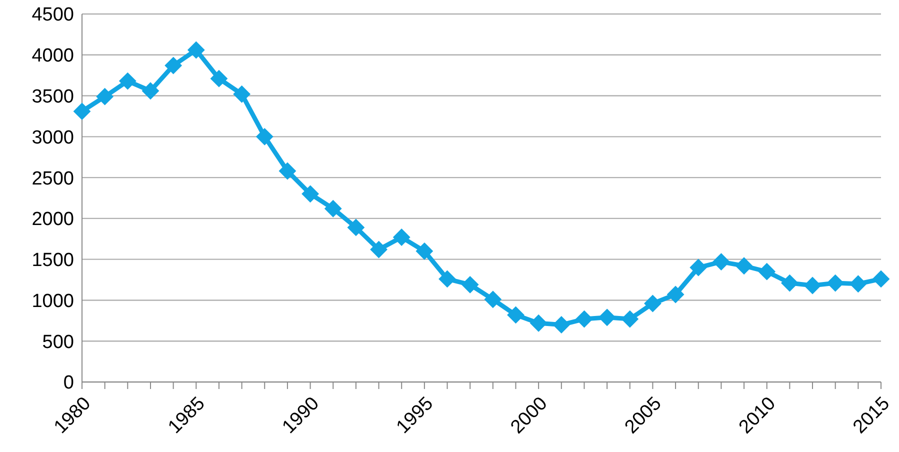 Image resolution: width=899 pixels, height=452 pixels. I want to click on y-tick-label: 4000, so click(53, 56).